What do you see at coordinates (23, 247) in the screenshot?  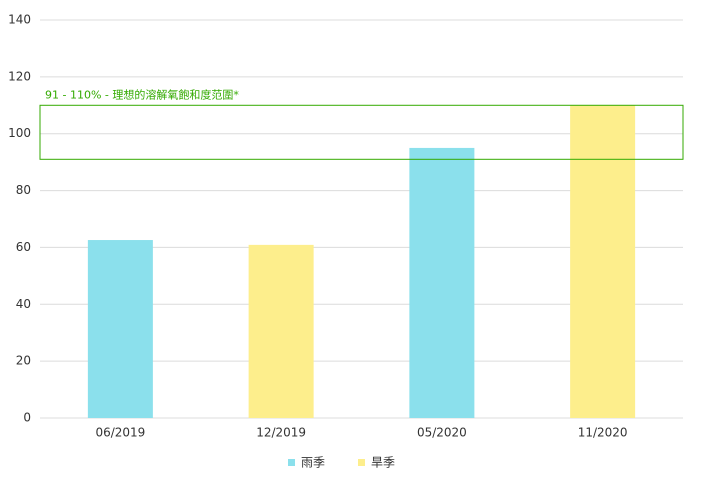 I see `y-tick-label: 60` at bounding box center [23, 247].